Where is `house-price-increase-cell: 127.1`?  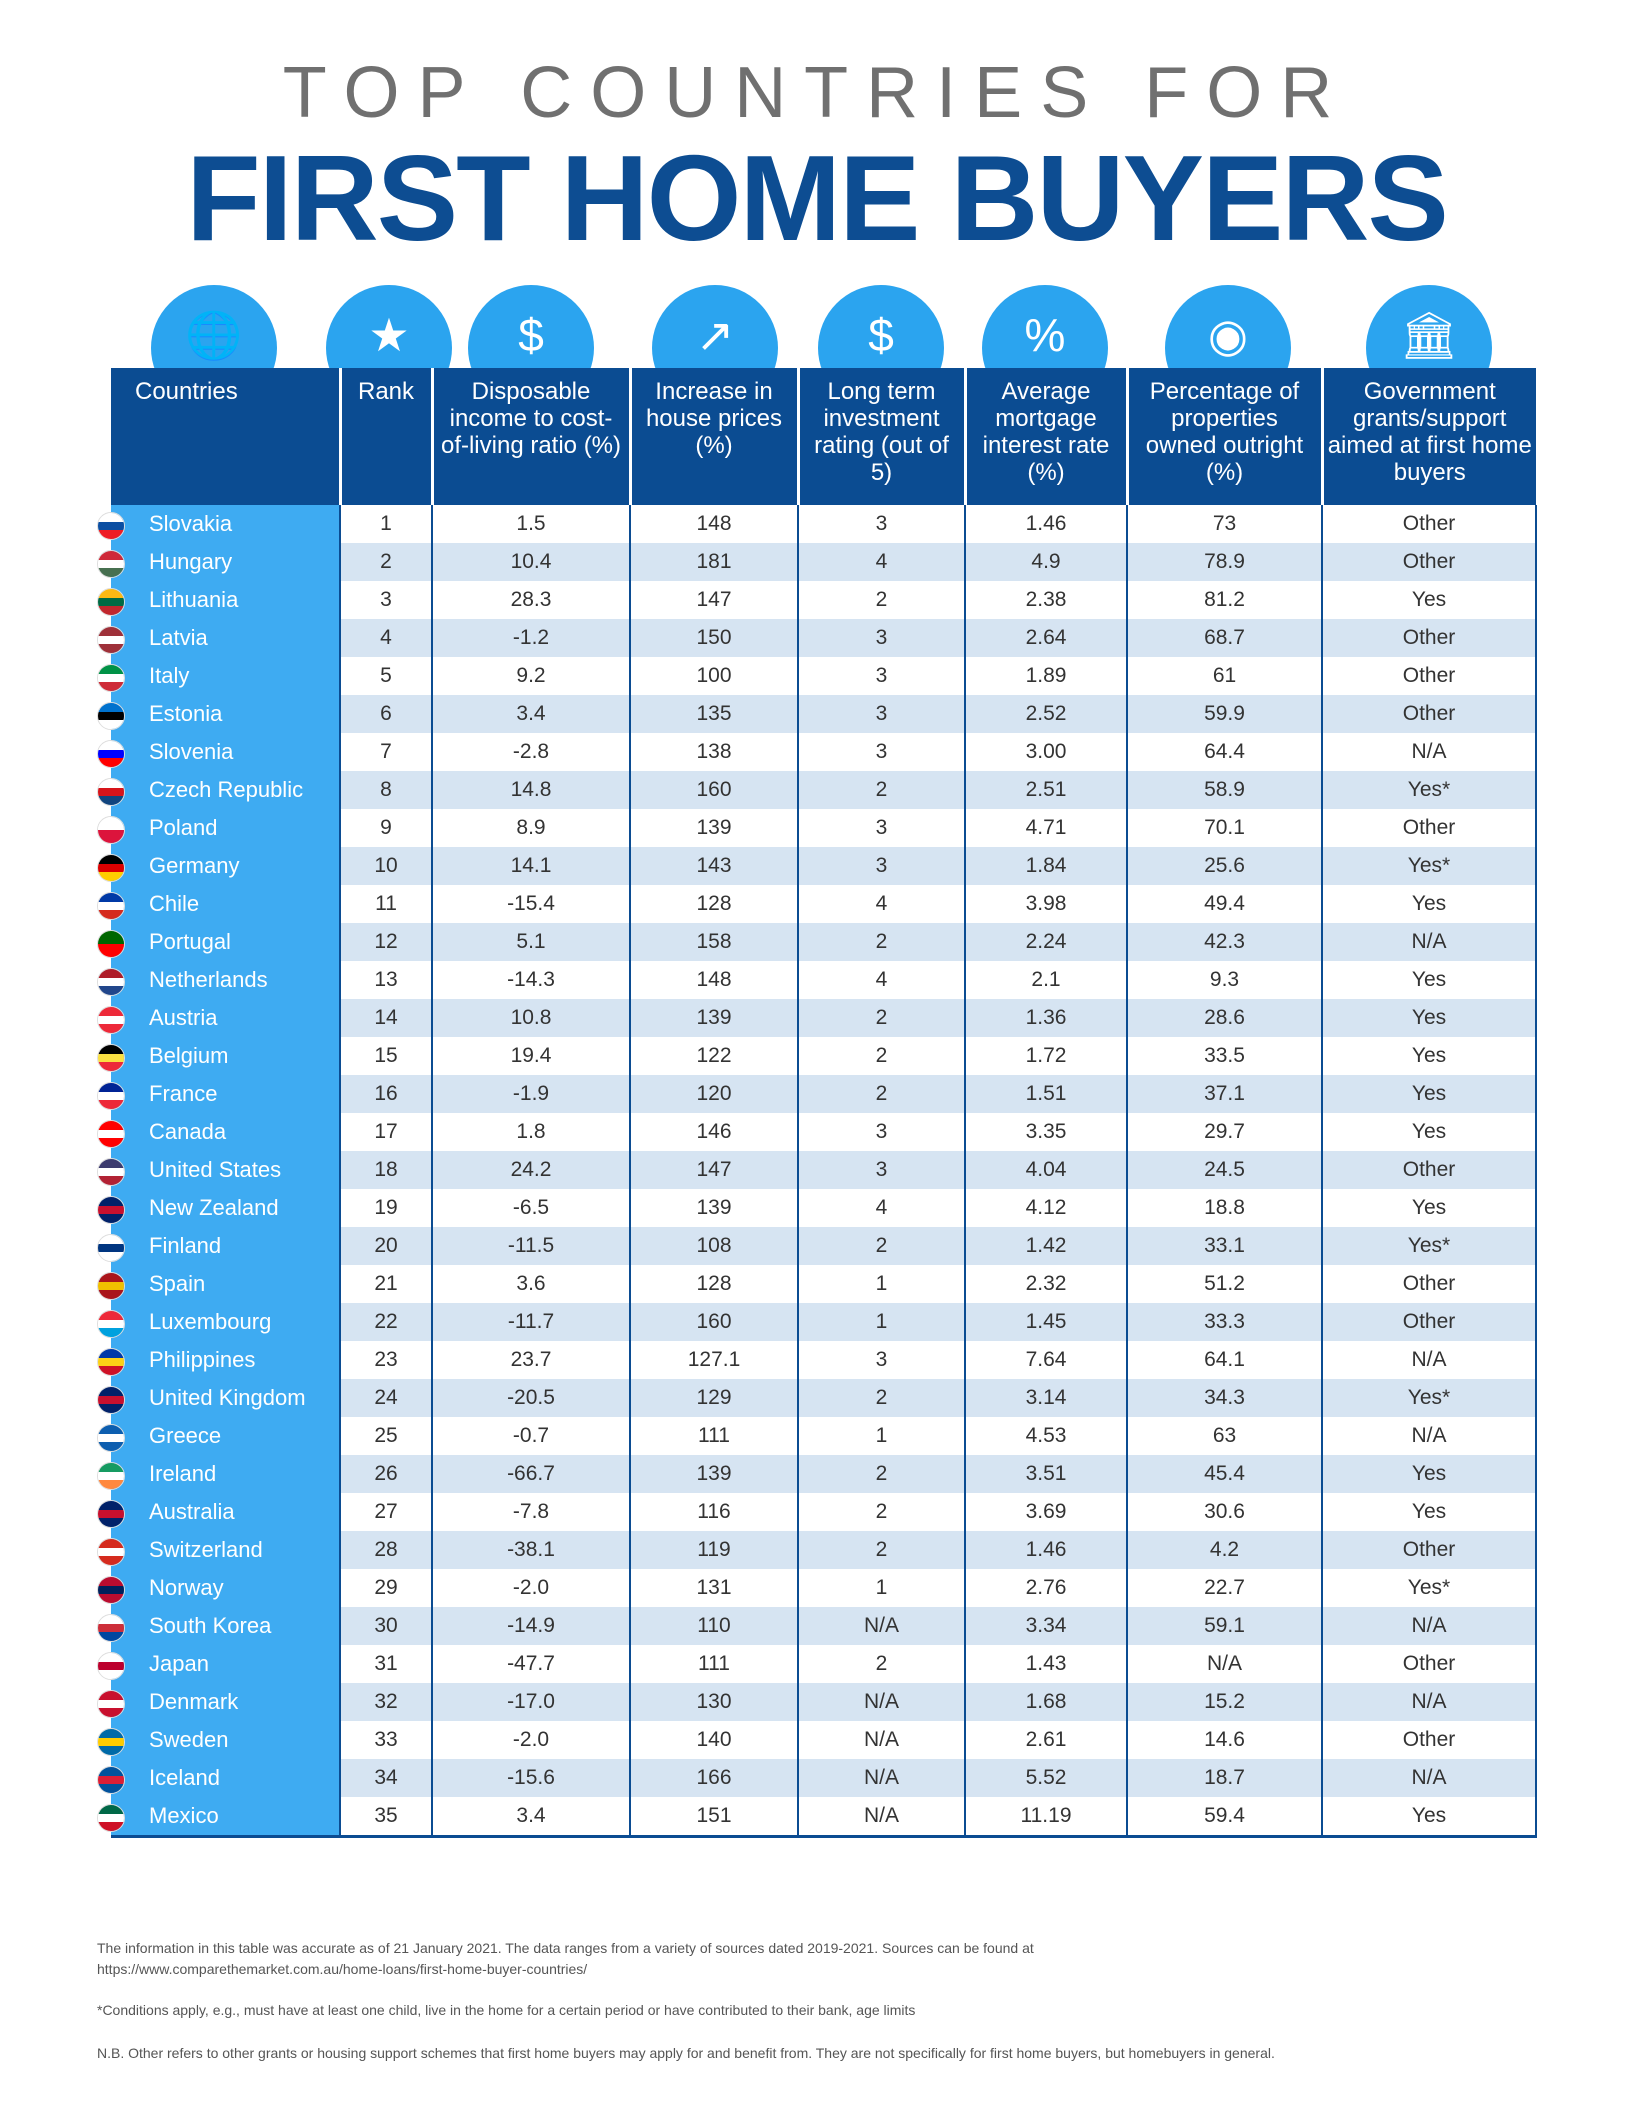 house-price-increase-cell: 127.1 is located at coordinates (713, 1360).